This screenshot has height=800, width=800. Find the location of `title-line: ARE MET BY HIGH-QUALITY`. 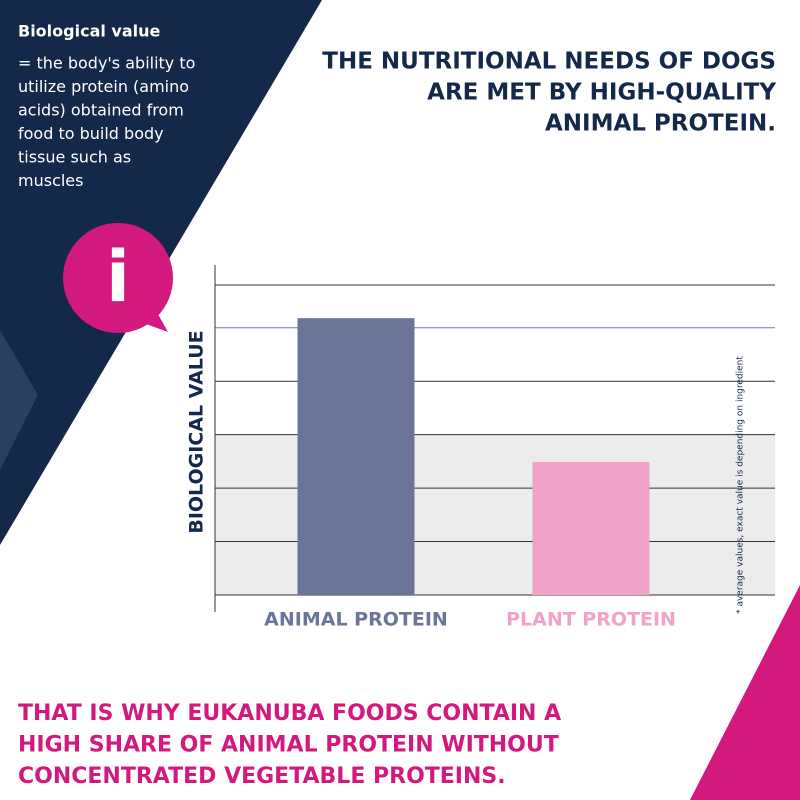

title-line: ARE MET BY HIGH-QUALITY is located at coordinates (601, 93).